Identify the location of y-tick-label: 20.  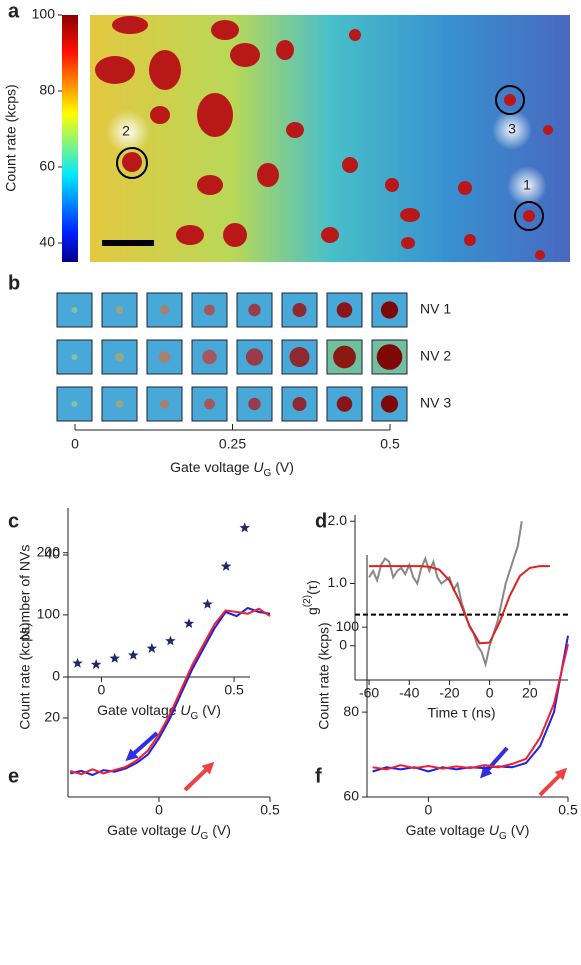
(52, 717).